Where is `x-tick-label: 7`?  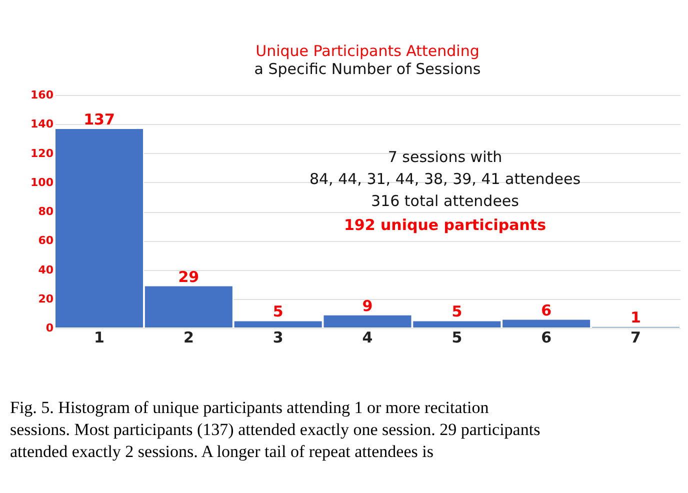 x-tick-label: 7 is located at coordinates (635, 337).